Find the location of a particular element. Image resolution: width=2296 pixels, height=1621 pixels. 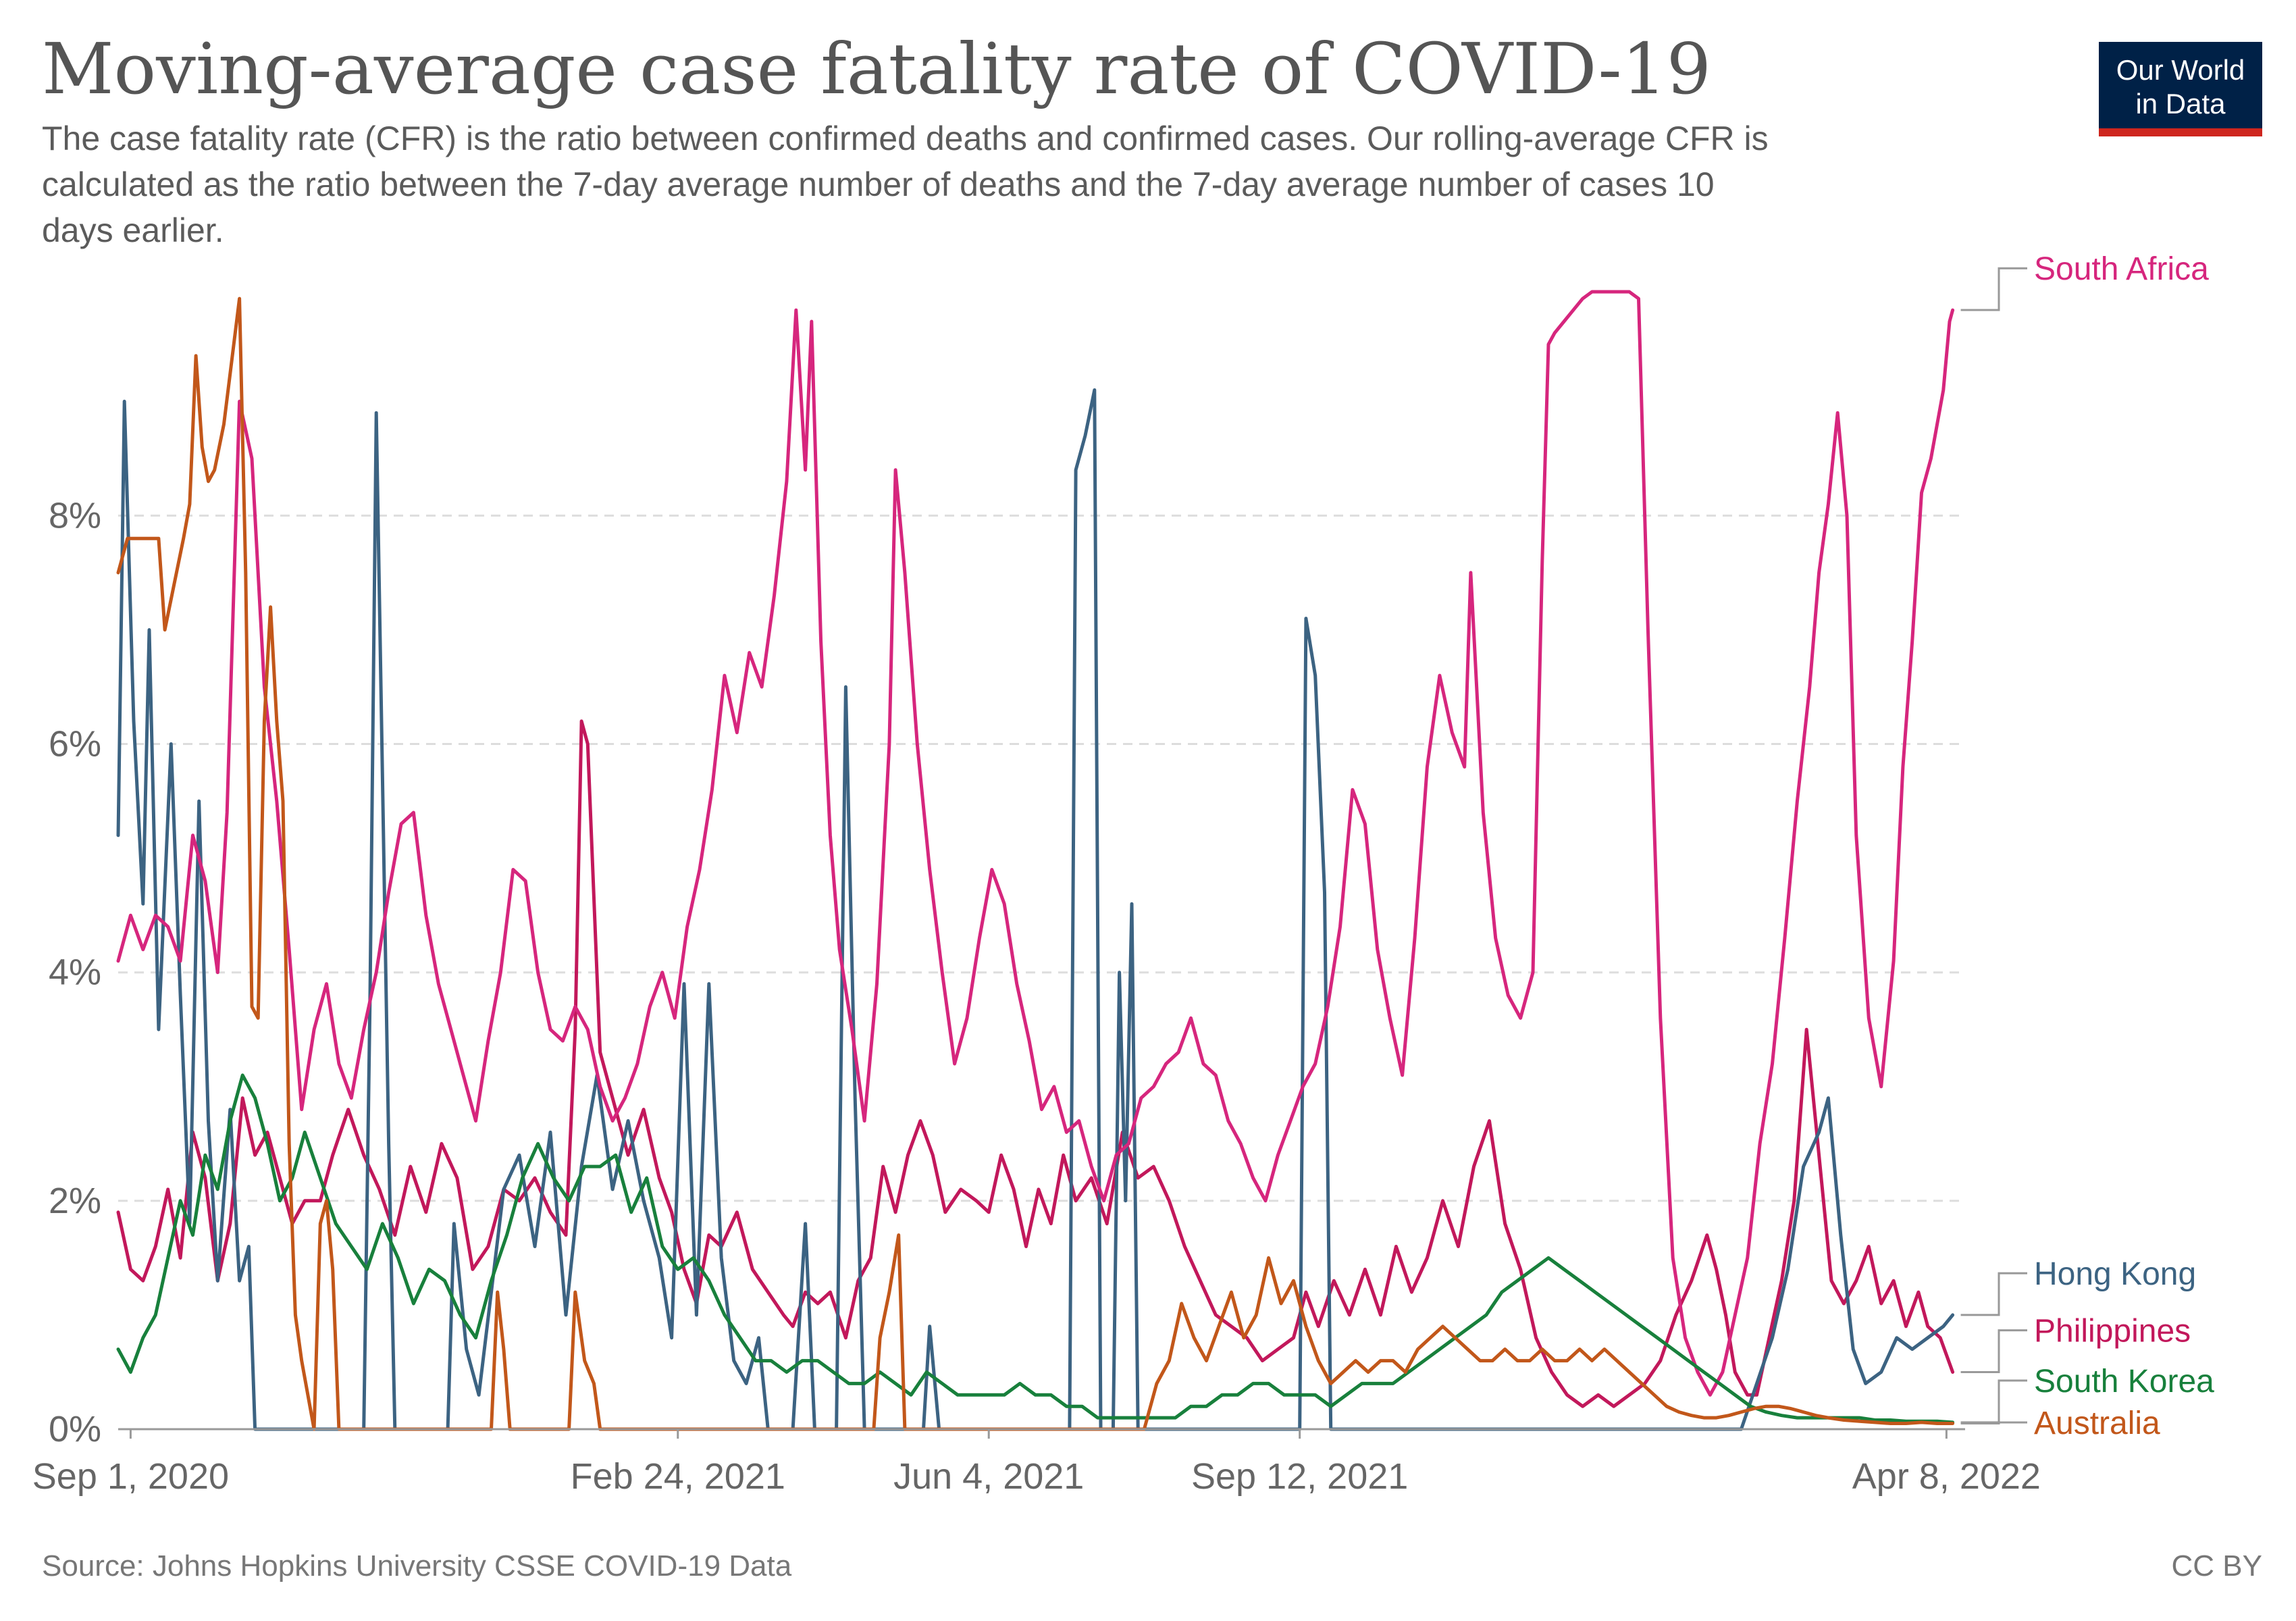

x-tick-label: Sep 12, 2021 is located at coordinates (1299, 1476).